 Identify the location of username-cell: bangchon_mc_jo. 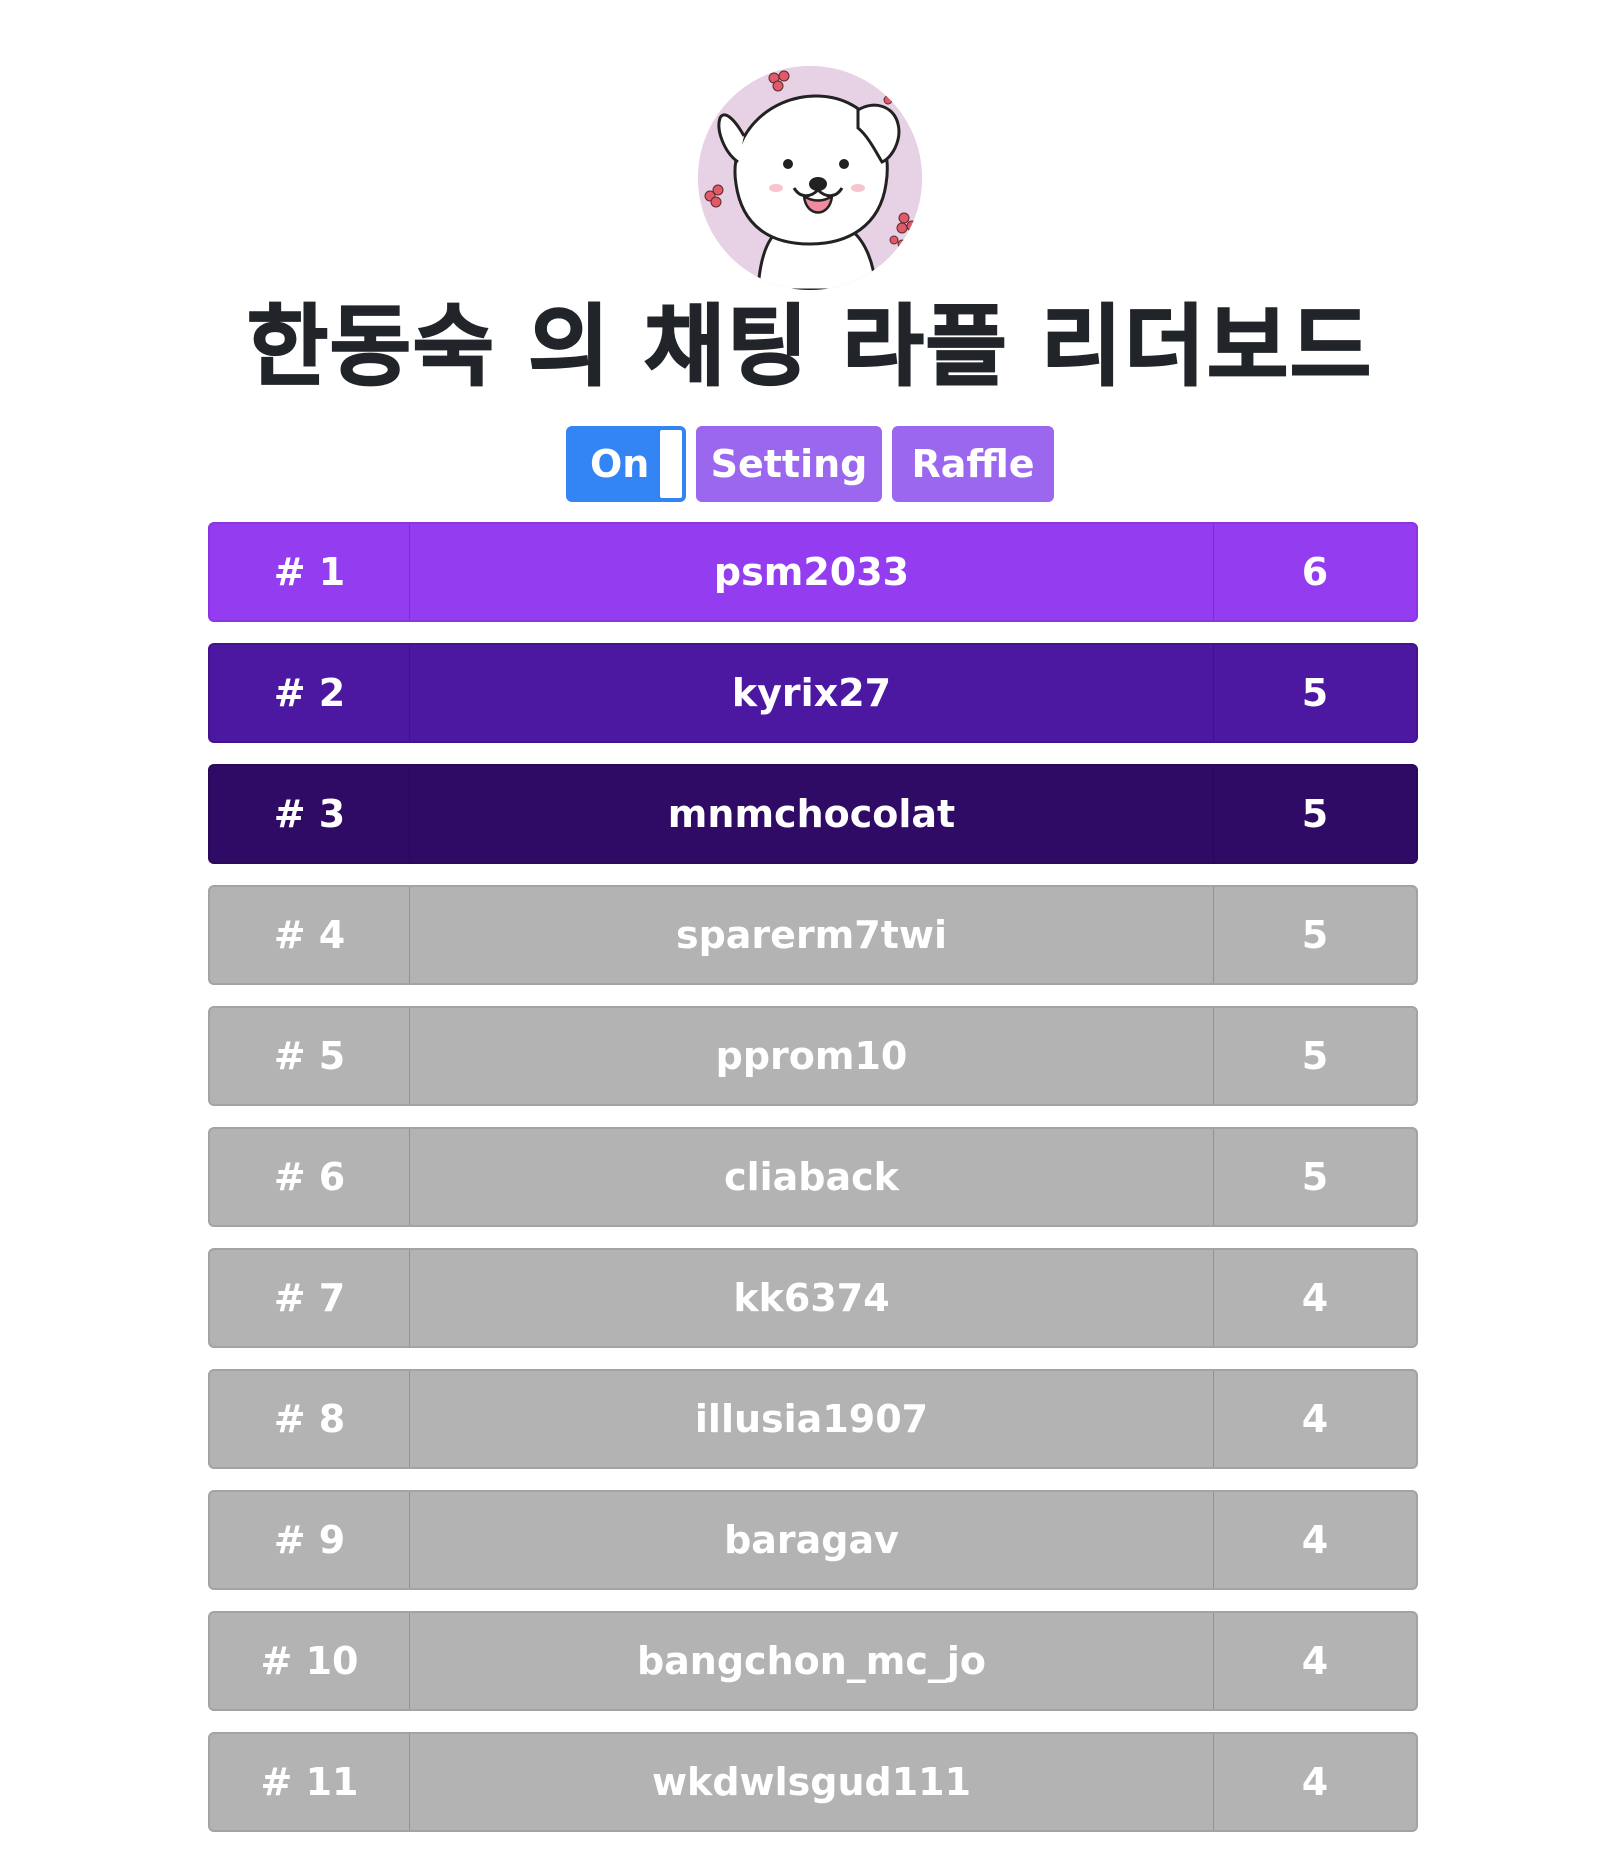
(812, 1661).